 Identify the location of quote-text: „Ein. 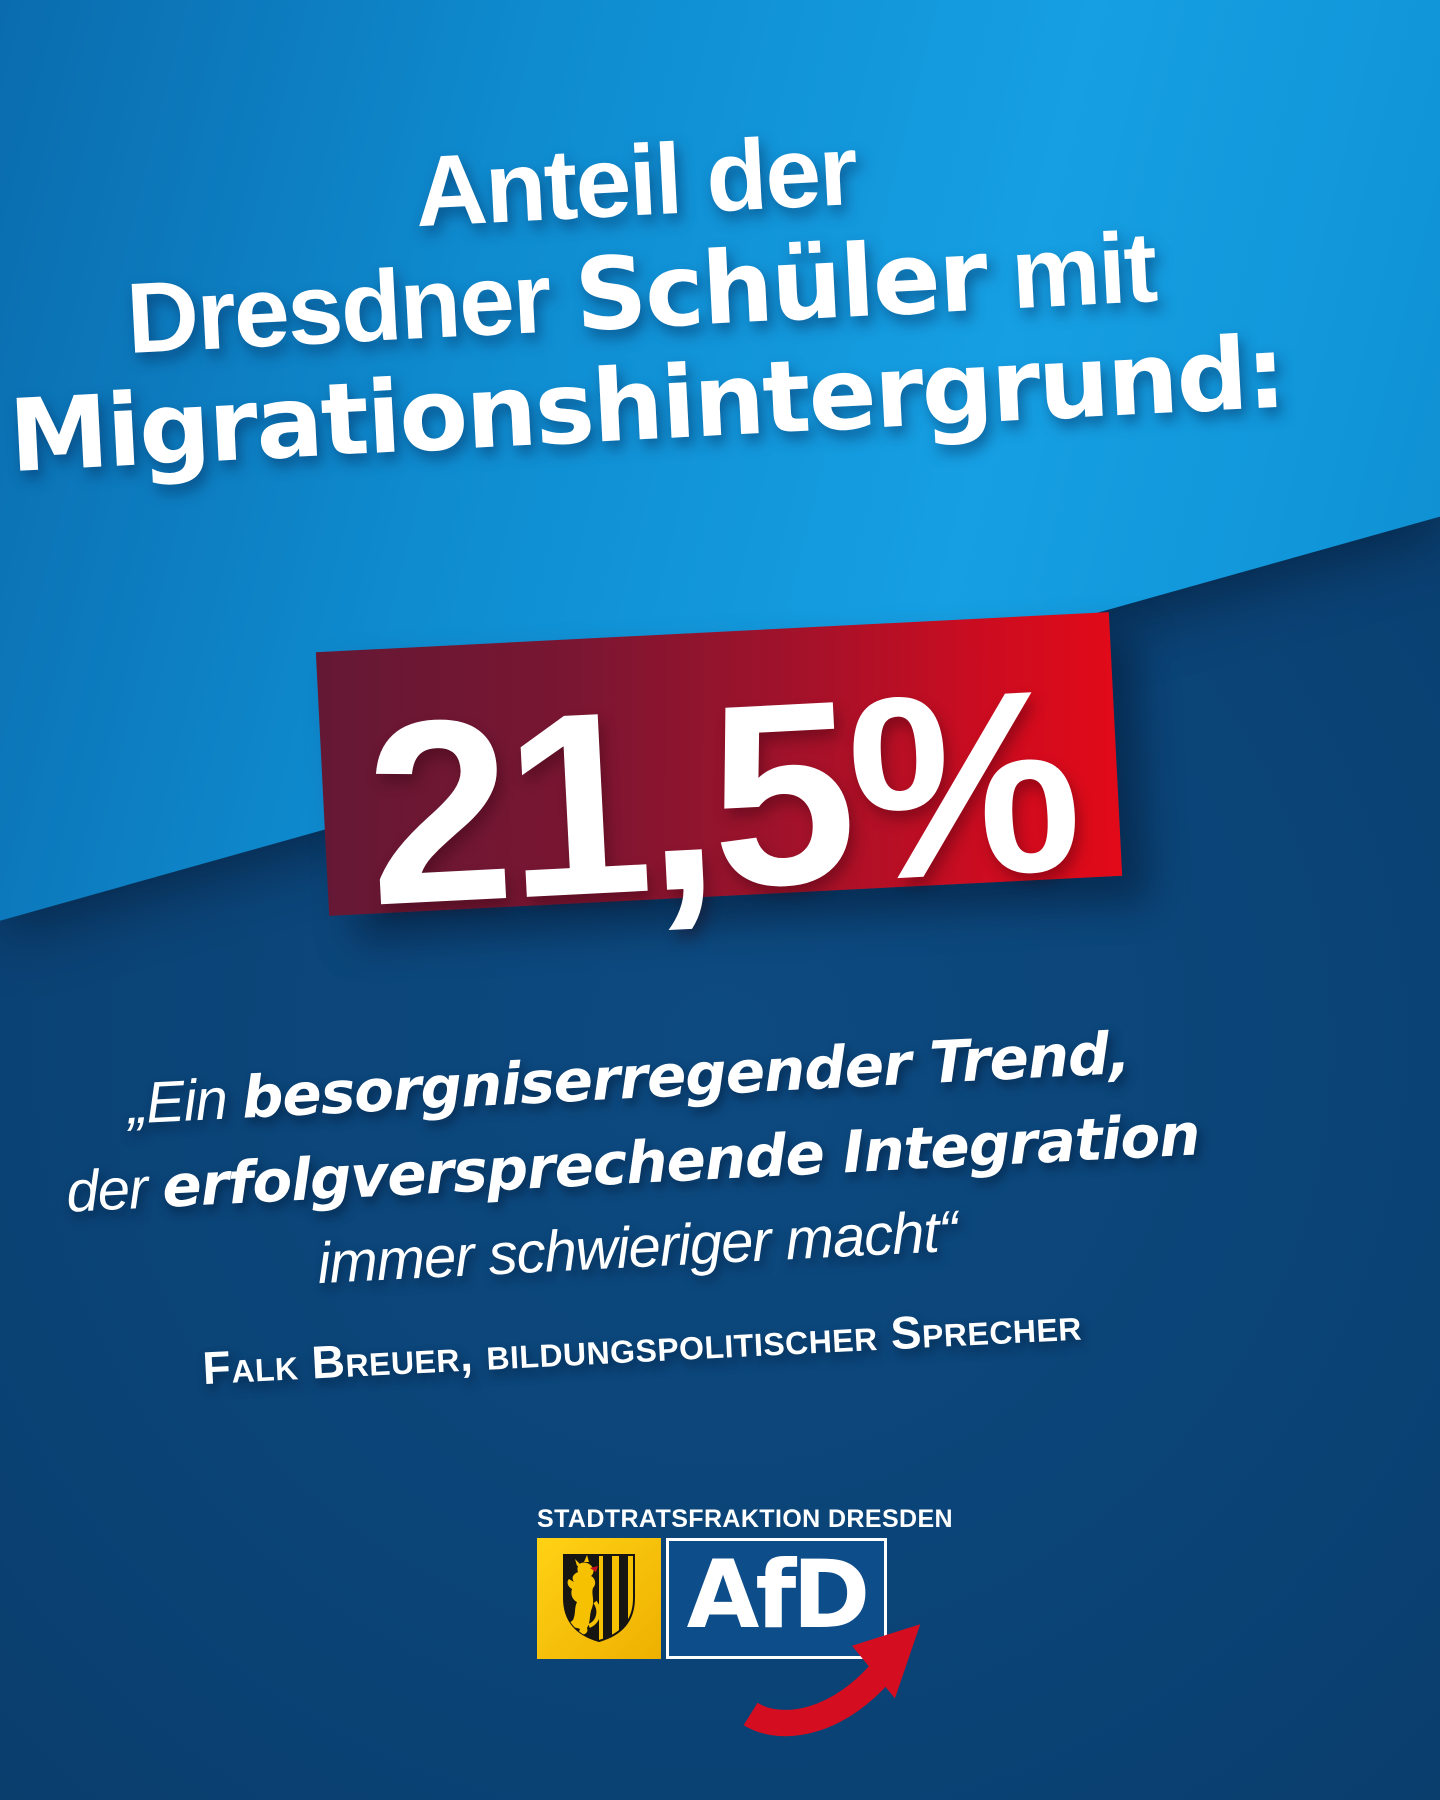
(185, 1101).